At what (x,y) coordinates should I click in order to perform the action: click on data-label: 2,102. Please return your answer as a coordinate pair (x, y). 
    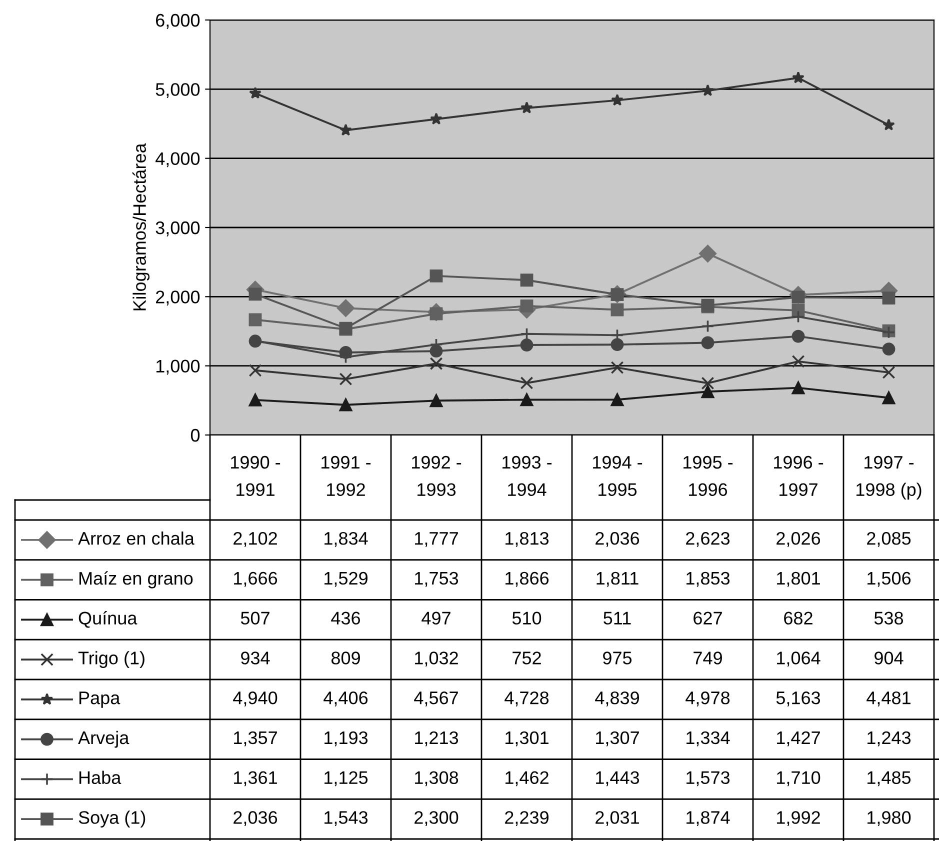
    Looking at the image, I should click on (255, 539).